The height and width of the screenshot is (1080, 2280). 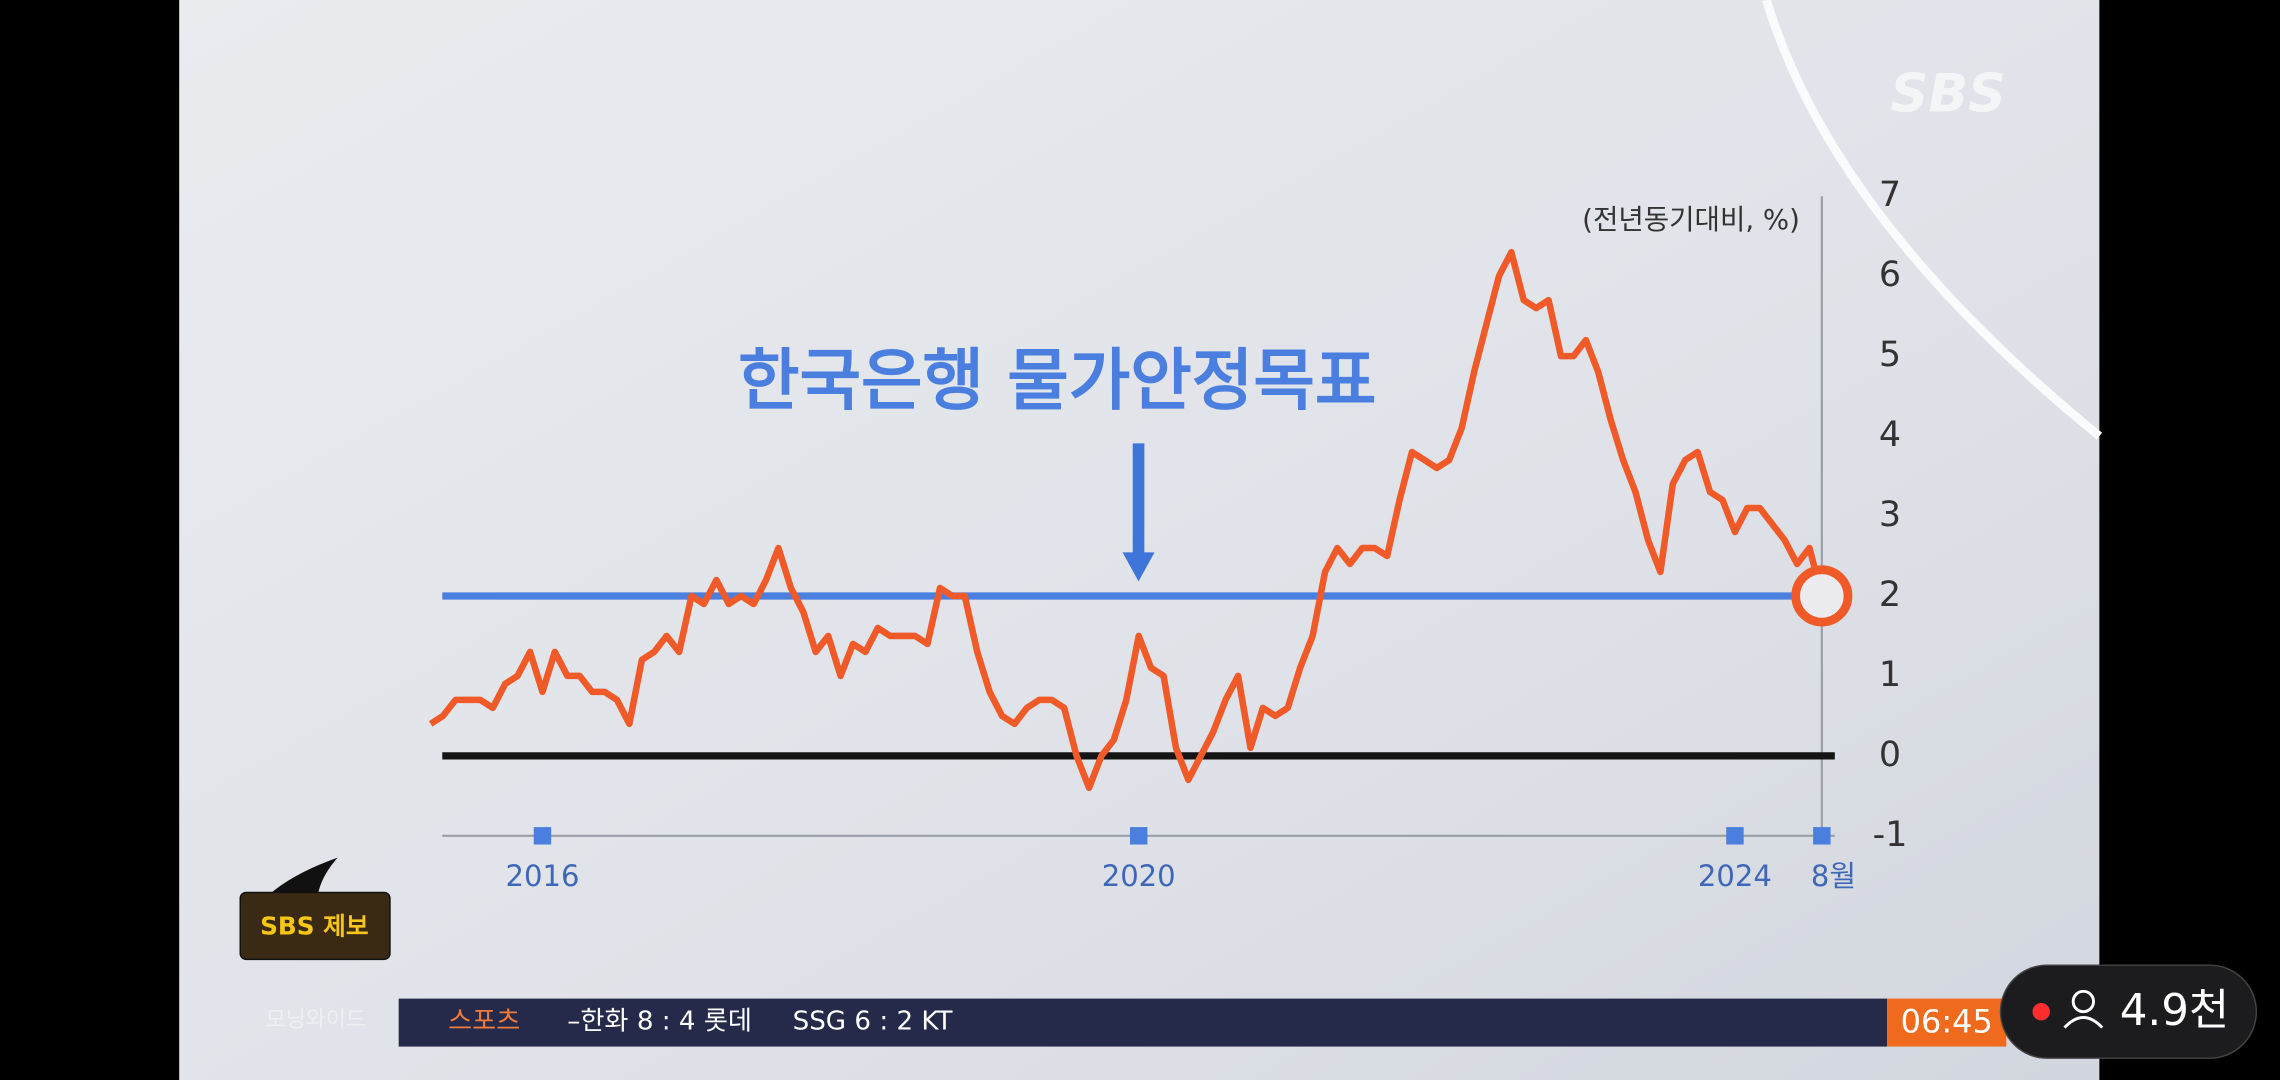 What do you see at coordinates (1890, 275) in the screenshot?
I see `y-tick-label: 6` at bounding box center [1890, 275].